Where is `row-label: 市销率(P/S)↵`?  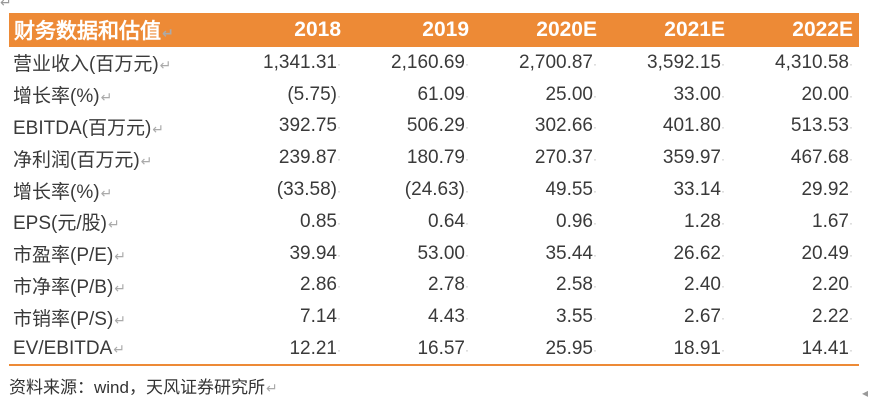 row-label: 市销率(P/S)↵ is located at coordinates (70, 319).